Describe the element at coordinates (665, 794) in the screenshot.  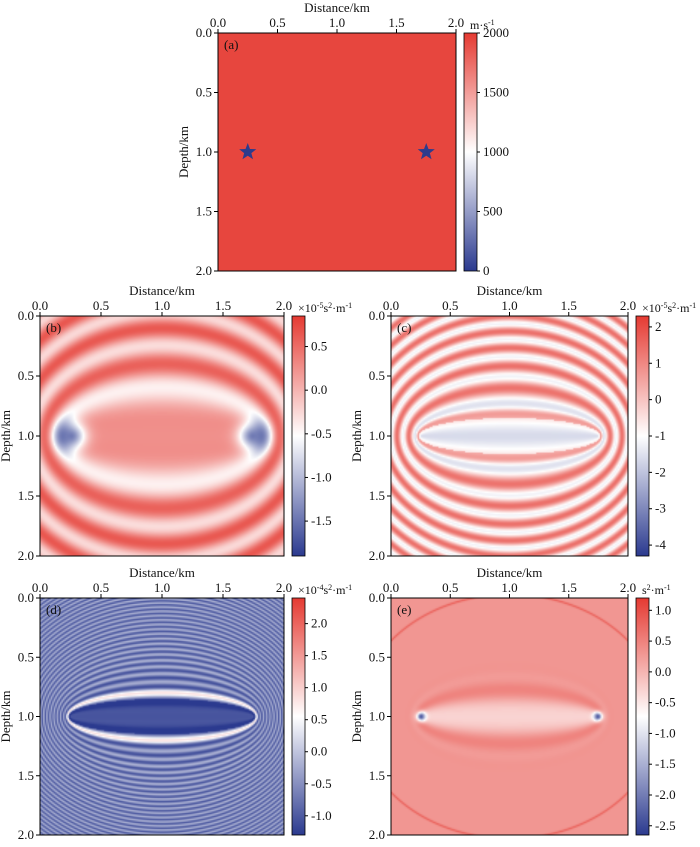
I see `colorbar-tick-label: -2.0` at that location.